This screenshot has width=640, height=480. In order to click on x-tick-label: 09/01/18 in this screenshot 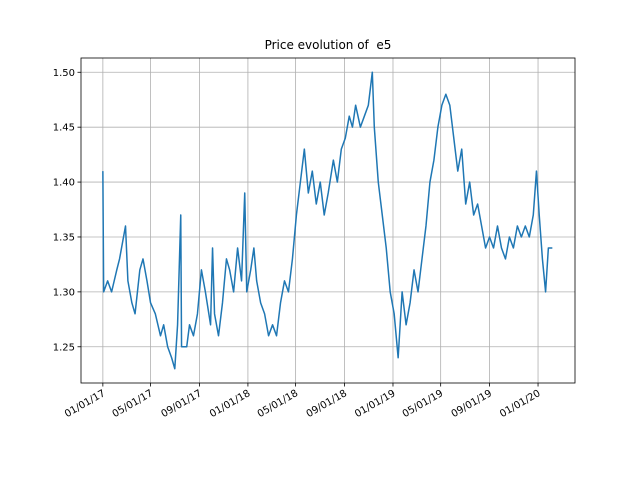, I will do `click(327, 404)`.